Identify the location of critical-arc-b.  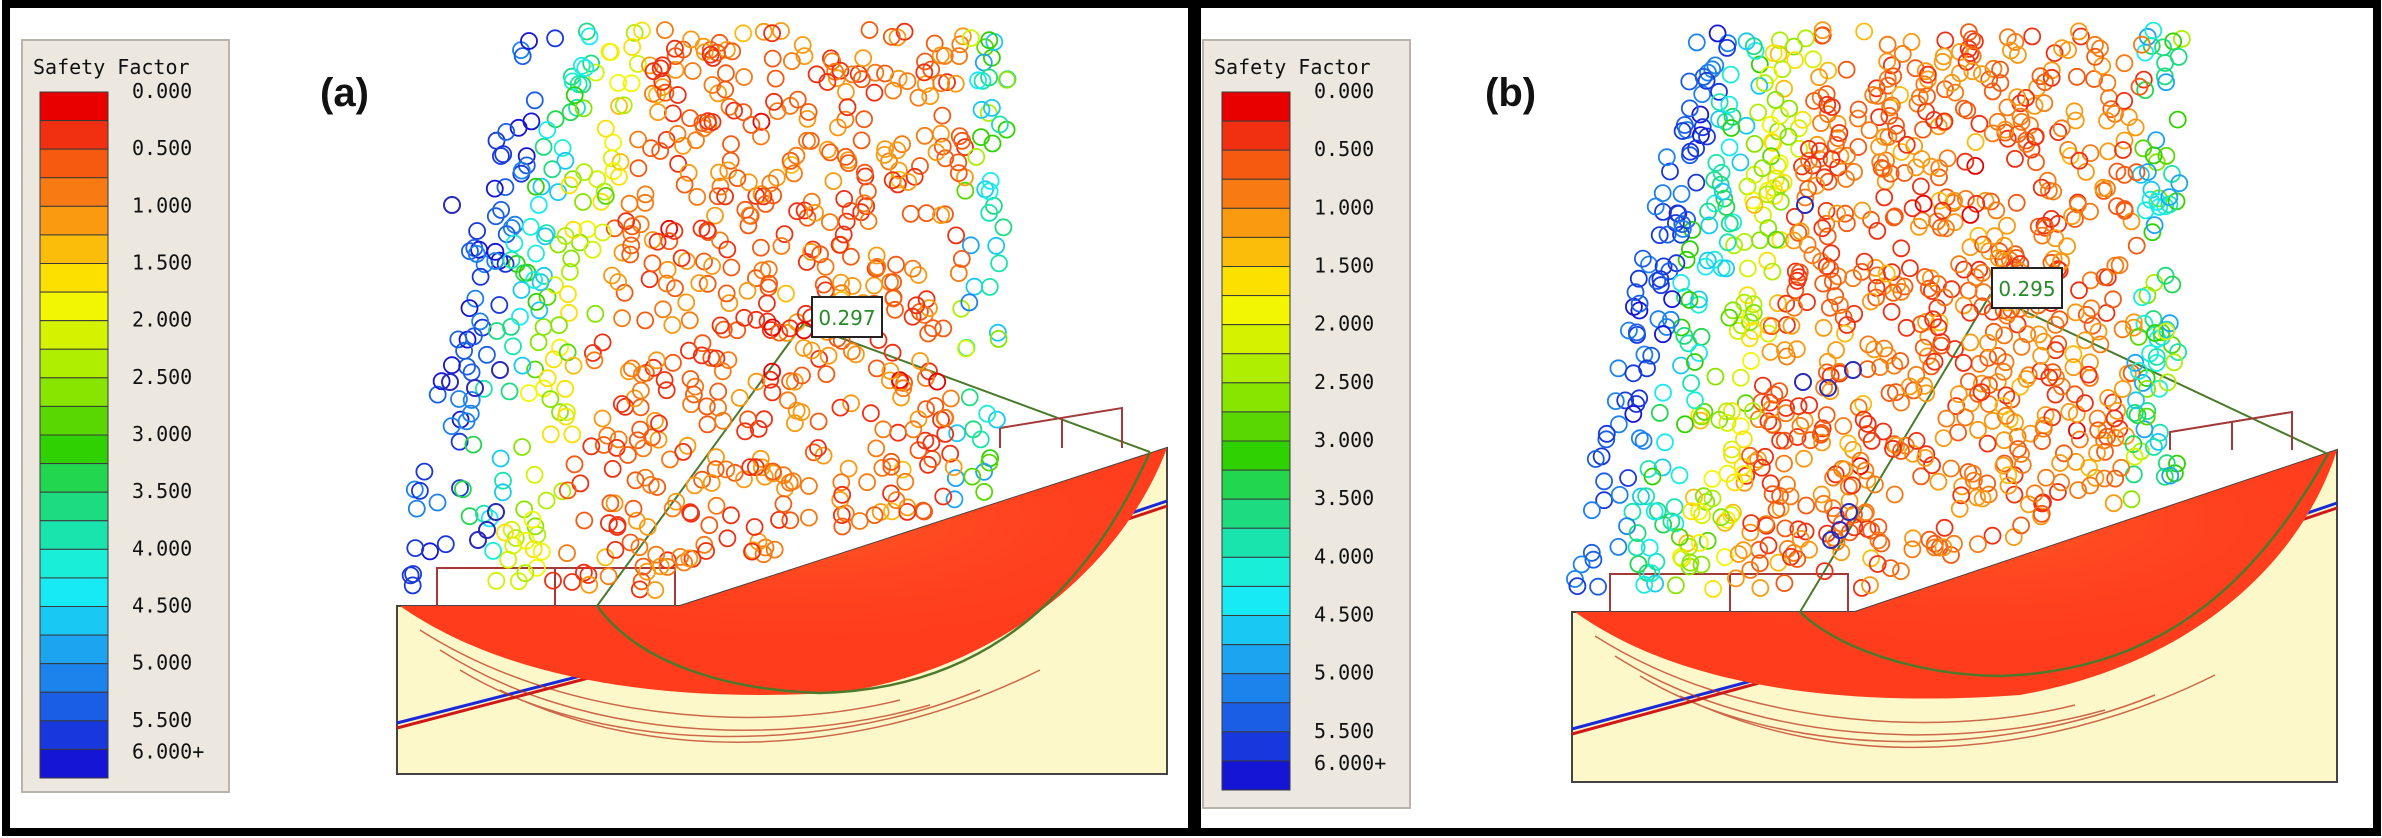
(2064, 565).